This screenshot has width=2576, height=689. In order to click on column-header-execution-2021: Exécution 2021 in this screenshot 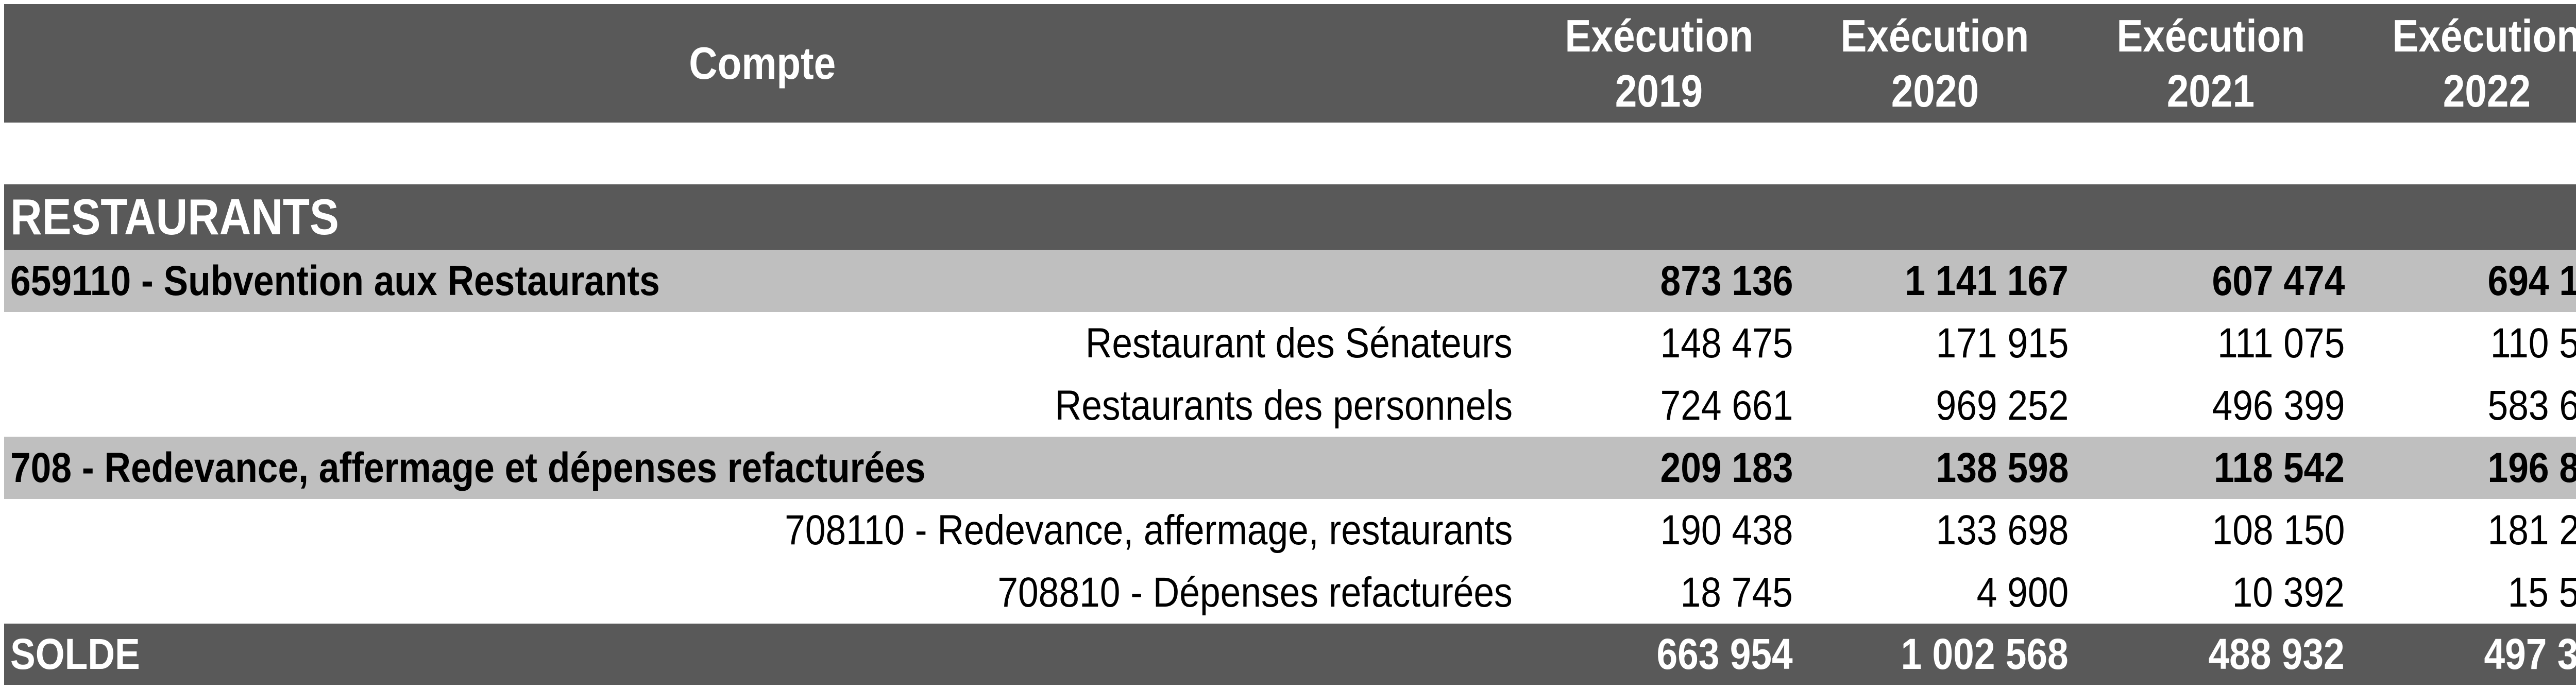, I will do `click(2211, 64)`.